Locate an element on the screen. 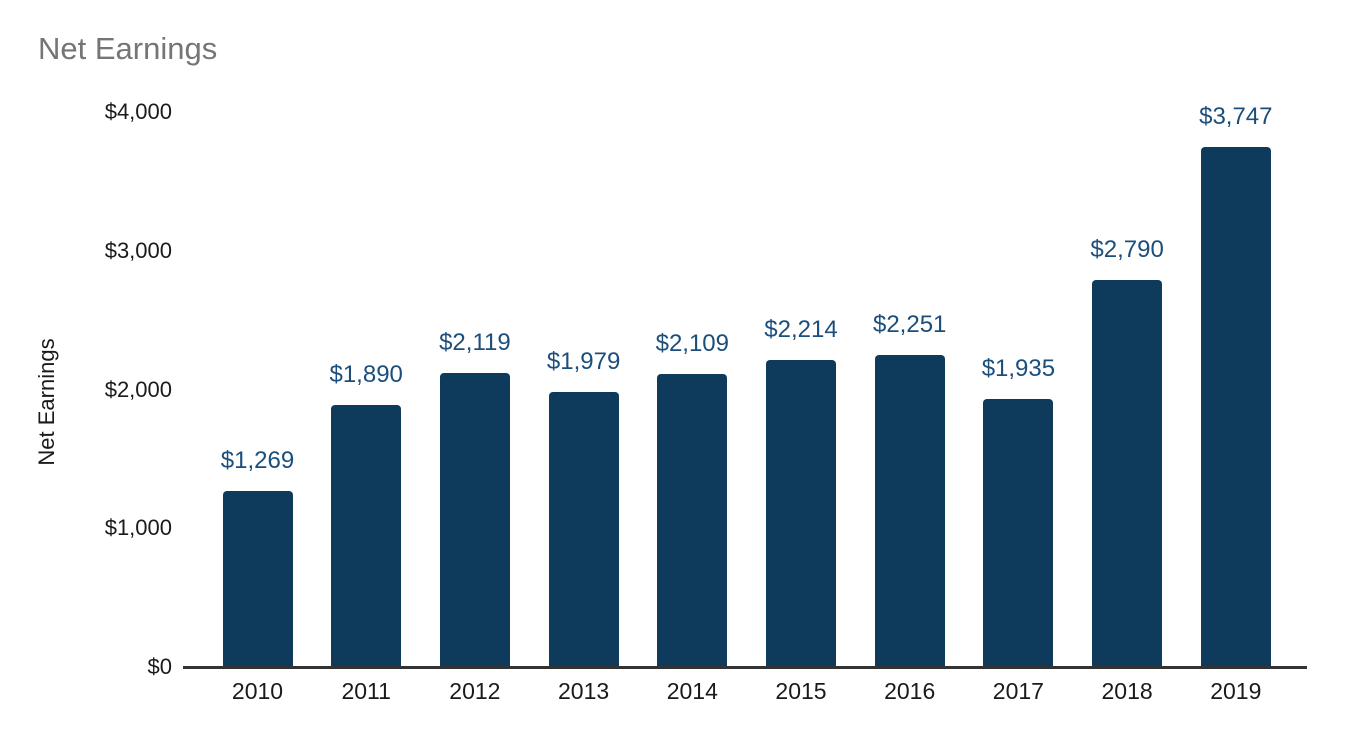  x-axis-line is located at coordinates (745, 667).